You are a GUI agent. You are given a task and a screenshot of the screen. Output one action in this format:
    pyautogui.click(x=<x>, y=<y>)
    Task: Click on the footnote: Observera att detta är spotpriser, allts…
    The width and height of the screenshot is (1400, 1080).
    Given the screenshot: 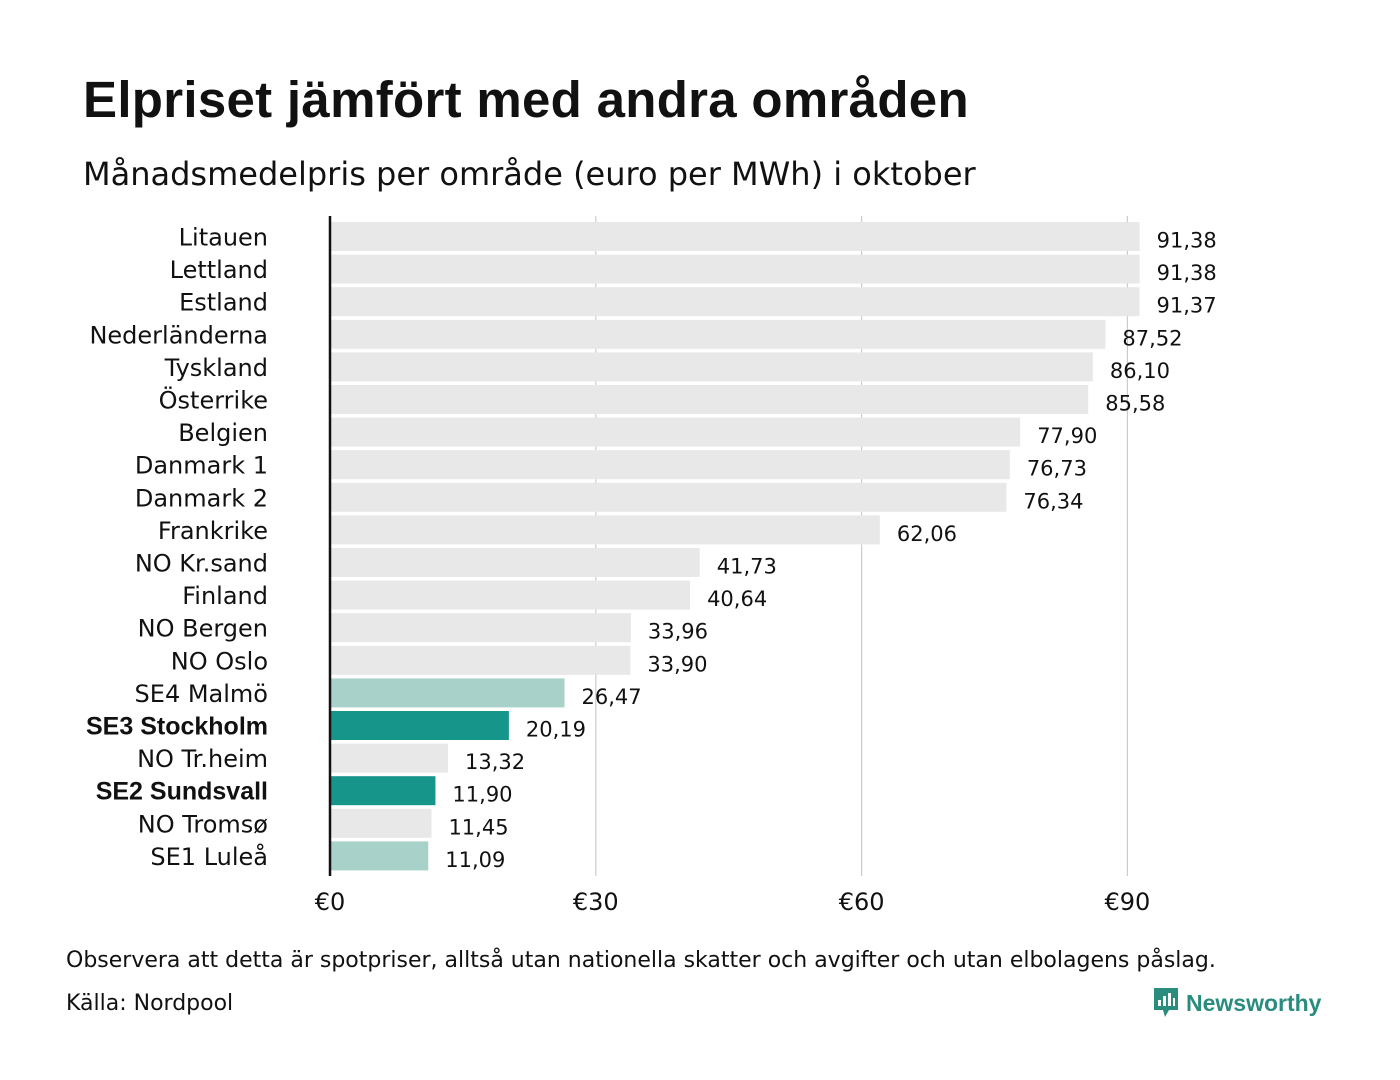 What is the action you would take?
    pyautogui.click(x=641, y=960)
    